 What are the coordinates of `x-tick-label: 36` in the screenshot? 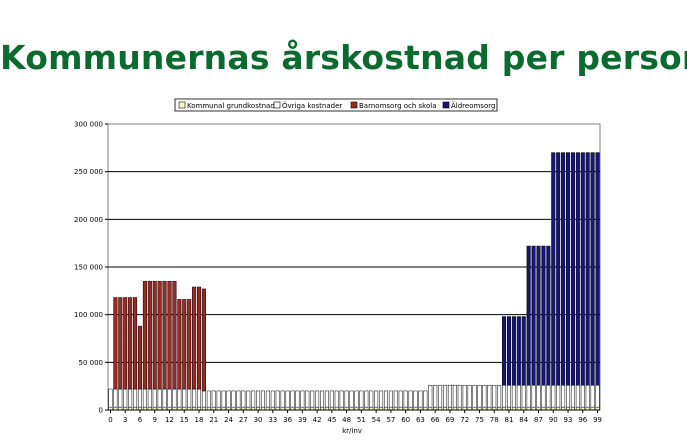 It's located at (287, 420).